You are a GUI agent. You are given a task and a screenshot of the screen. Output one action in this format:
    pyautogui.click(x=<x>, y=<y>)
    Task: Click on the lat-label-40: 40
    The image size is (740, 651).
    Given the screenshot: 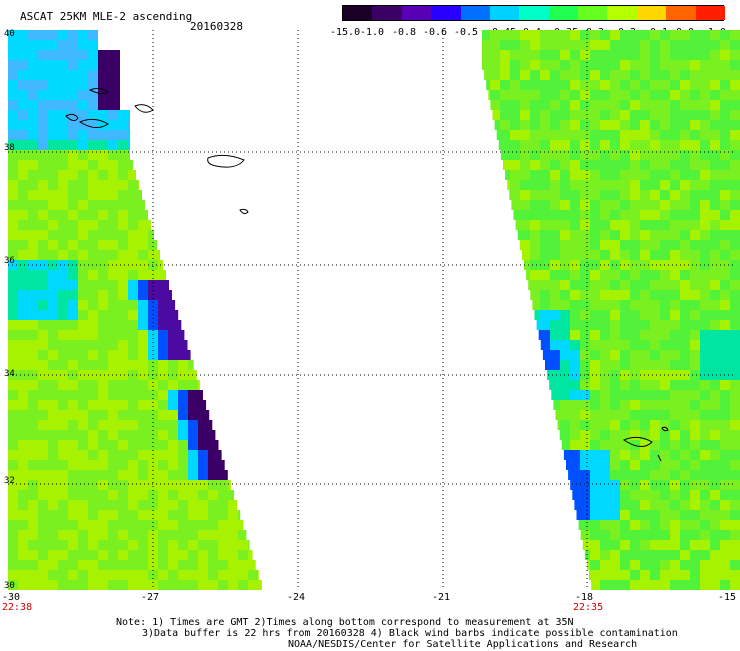 What is the action you would take?
    pyautogui.click(x=9, y=34)
    